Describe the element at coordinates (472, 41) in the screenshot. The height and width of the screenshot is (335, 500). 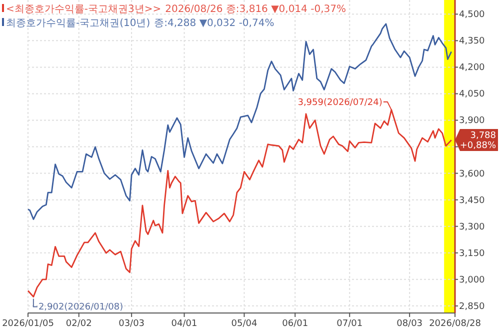
I see `y-tick-label: 4,350` at that location.